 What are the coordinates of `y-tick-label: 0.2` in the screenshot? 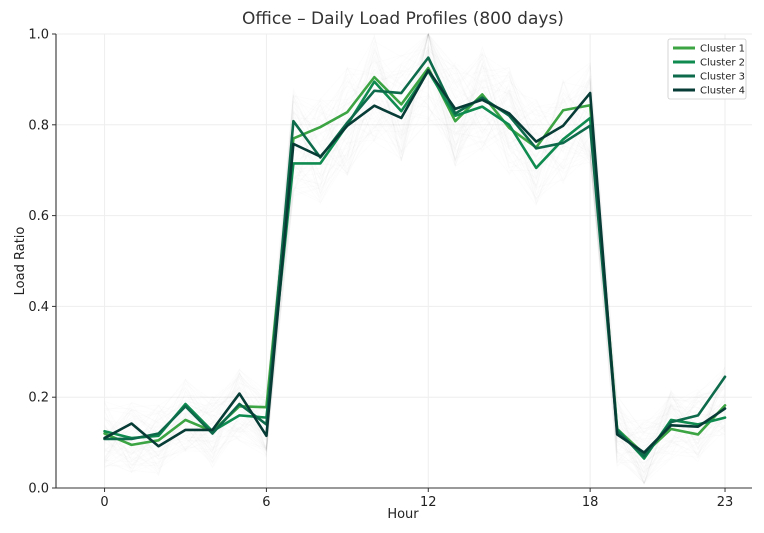 It's located at (38, 398).